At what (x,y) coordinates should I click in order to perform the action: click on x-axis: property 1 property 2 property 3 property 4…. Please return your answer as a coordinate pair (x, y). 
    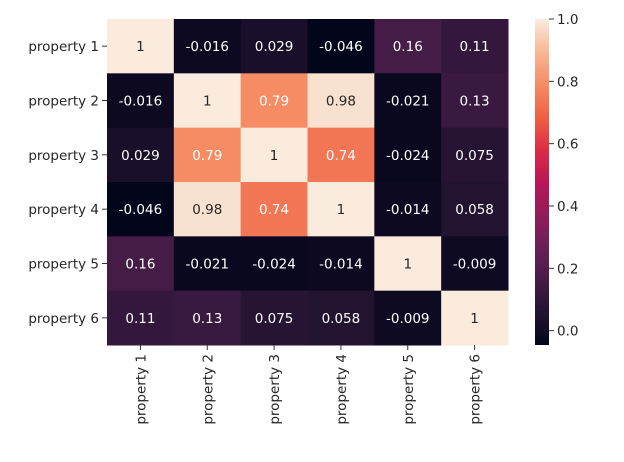
    Looking at the image, I should click on (308, 385).